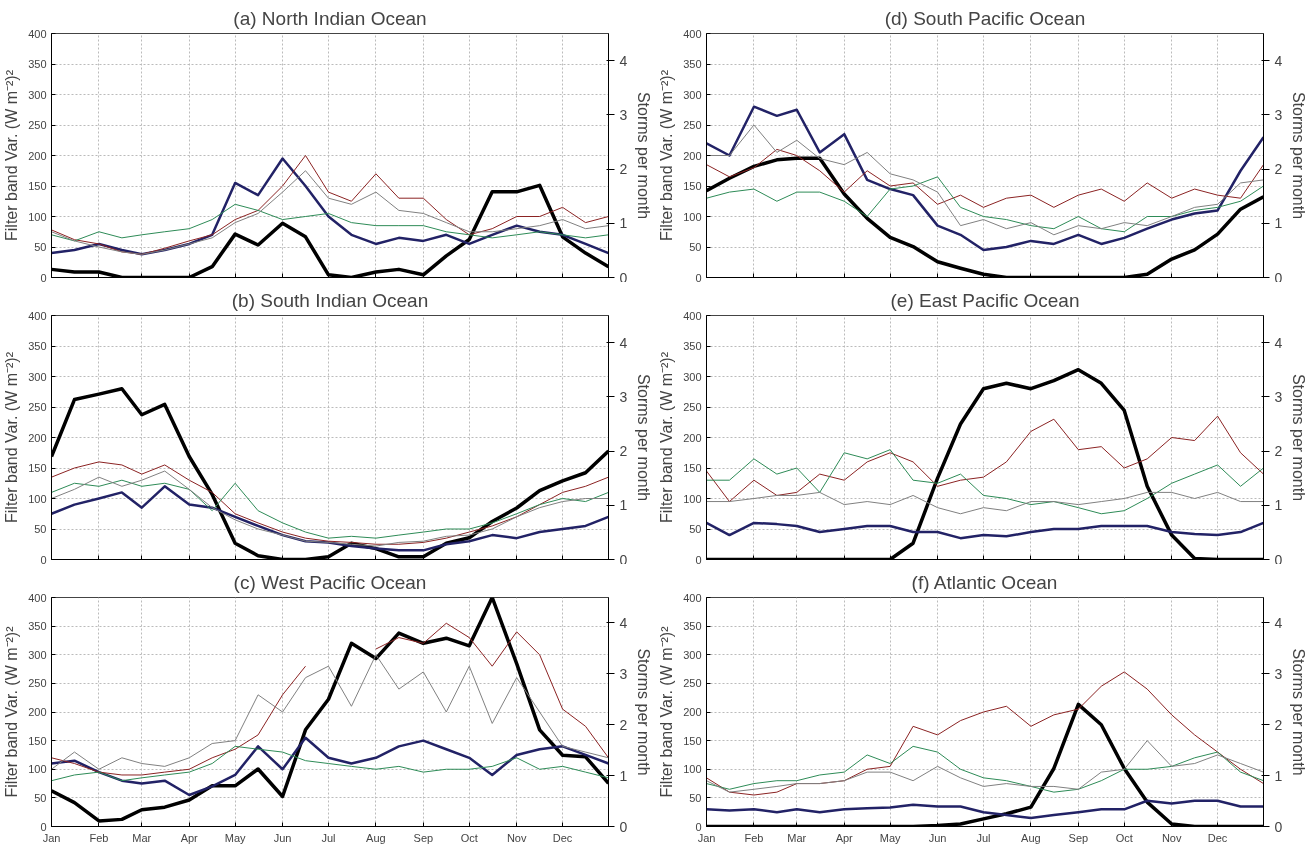 This screenshot has height=848, width=1311. What do you see at coordinates (376, 837) in the screenshot?
I see `x-tick-label: Aug` at bounding box center [376, 837].